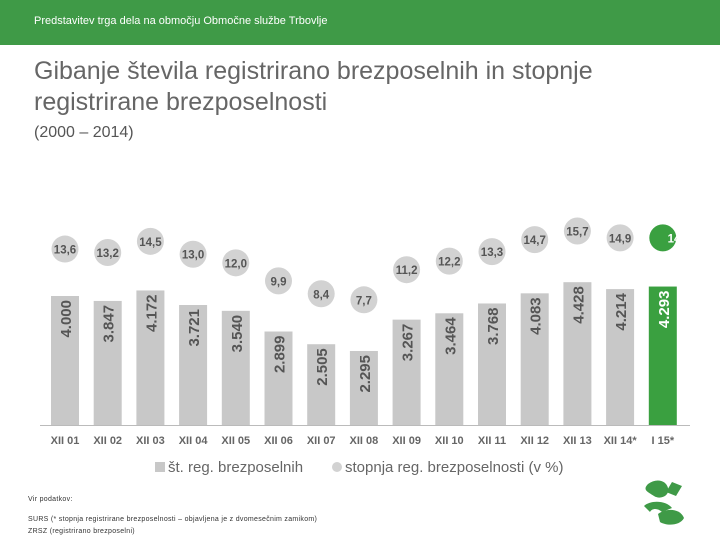 Image resolution: width=720 pixels, height=540 pixels. I want to click on rate-value-label: 11,2, so click(407, 271).